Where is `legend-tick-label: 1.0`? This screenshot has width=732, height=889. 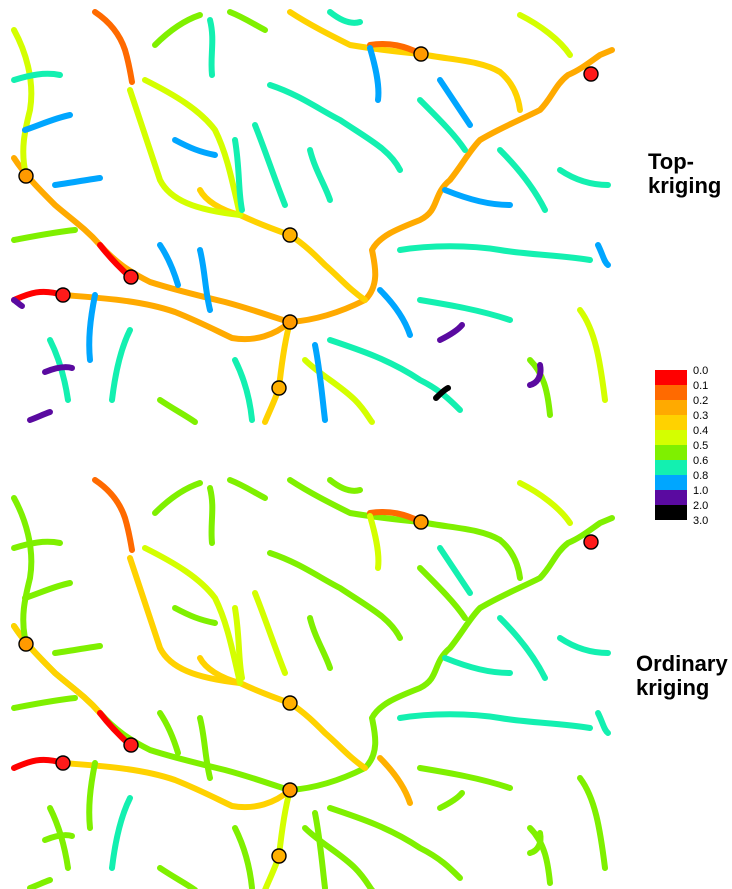
legend-tick-label: 1.0 is located at coordinates (700, 491).